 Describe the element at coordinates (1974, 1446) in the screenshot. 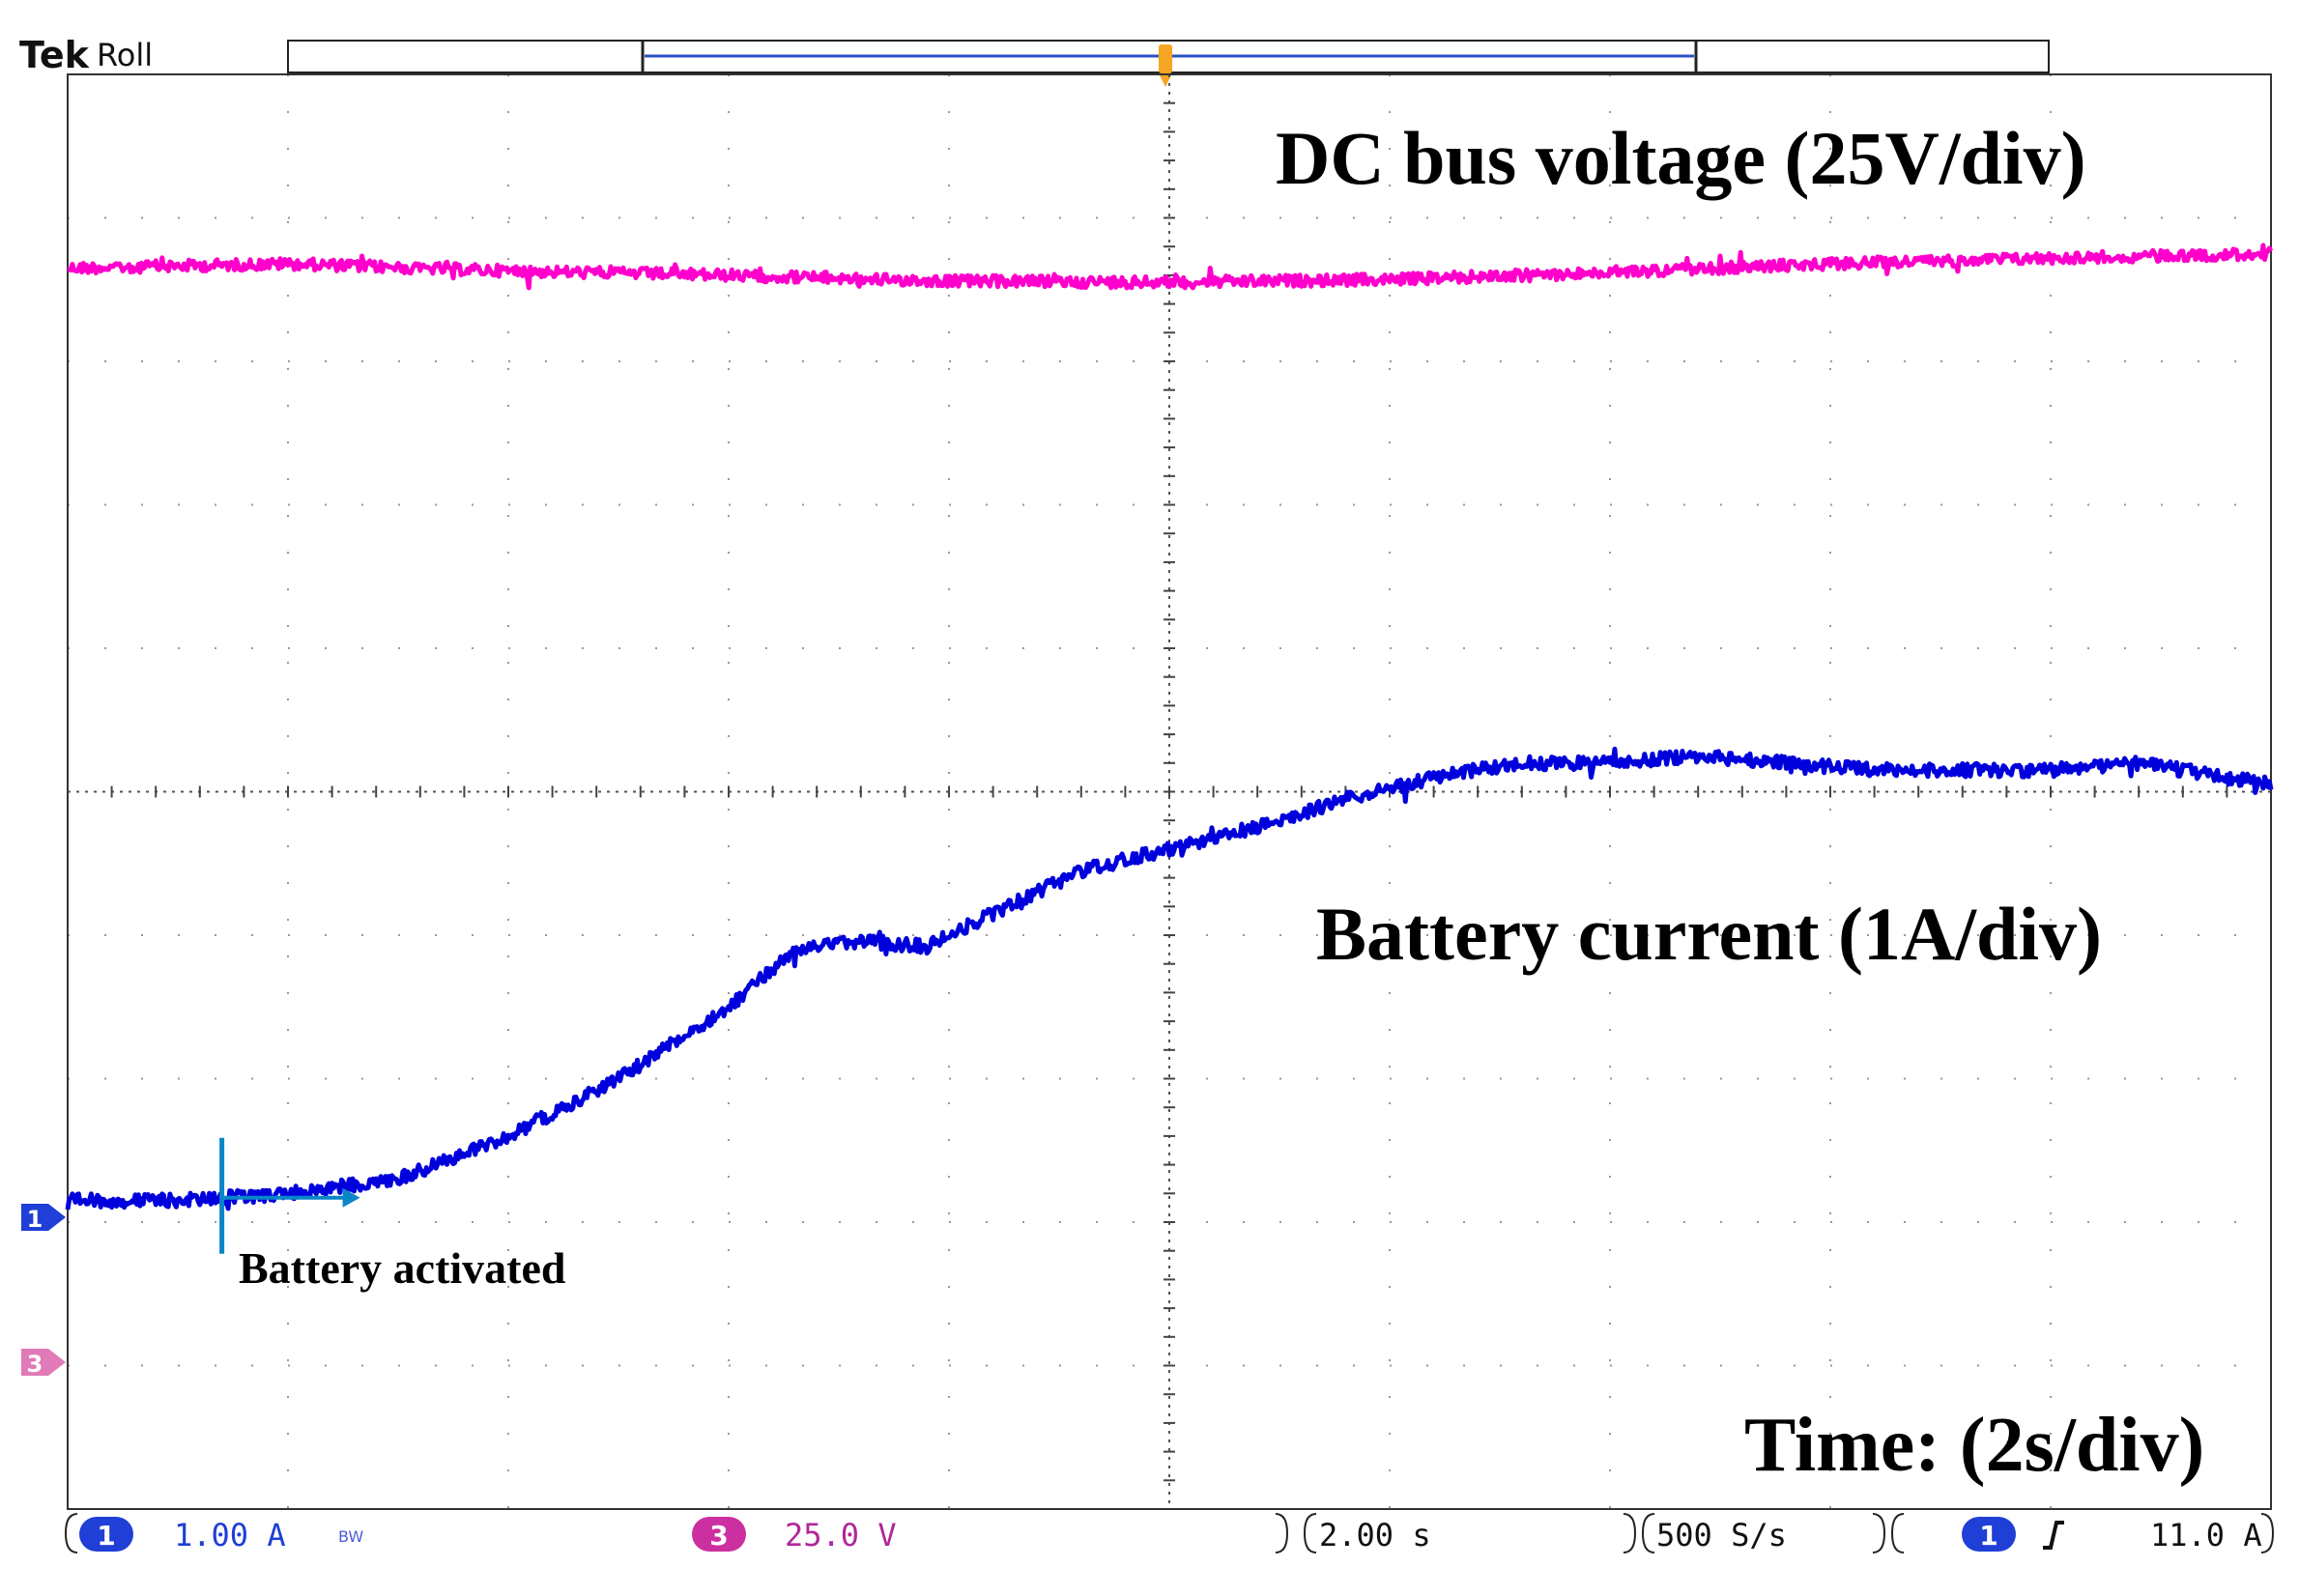

I see `time-annotation: Time: (2s/div)` at that location.